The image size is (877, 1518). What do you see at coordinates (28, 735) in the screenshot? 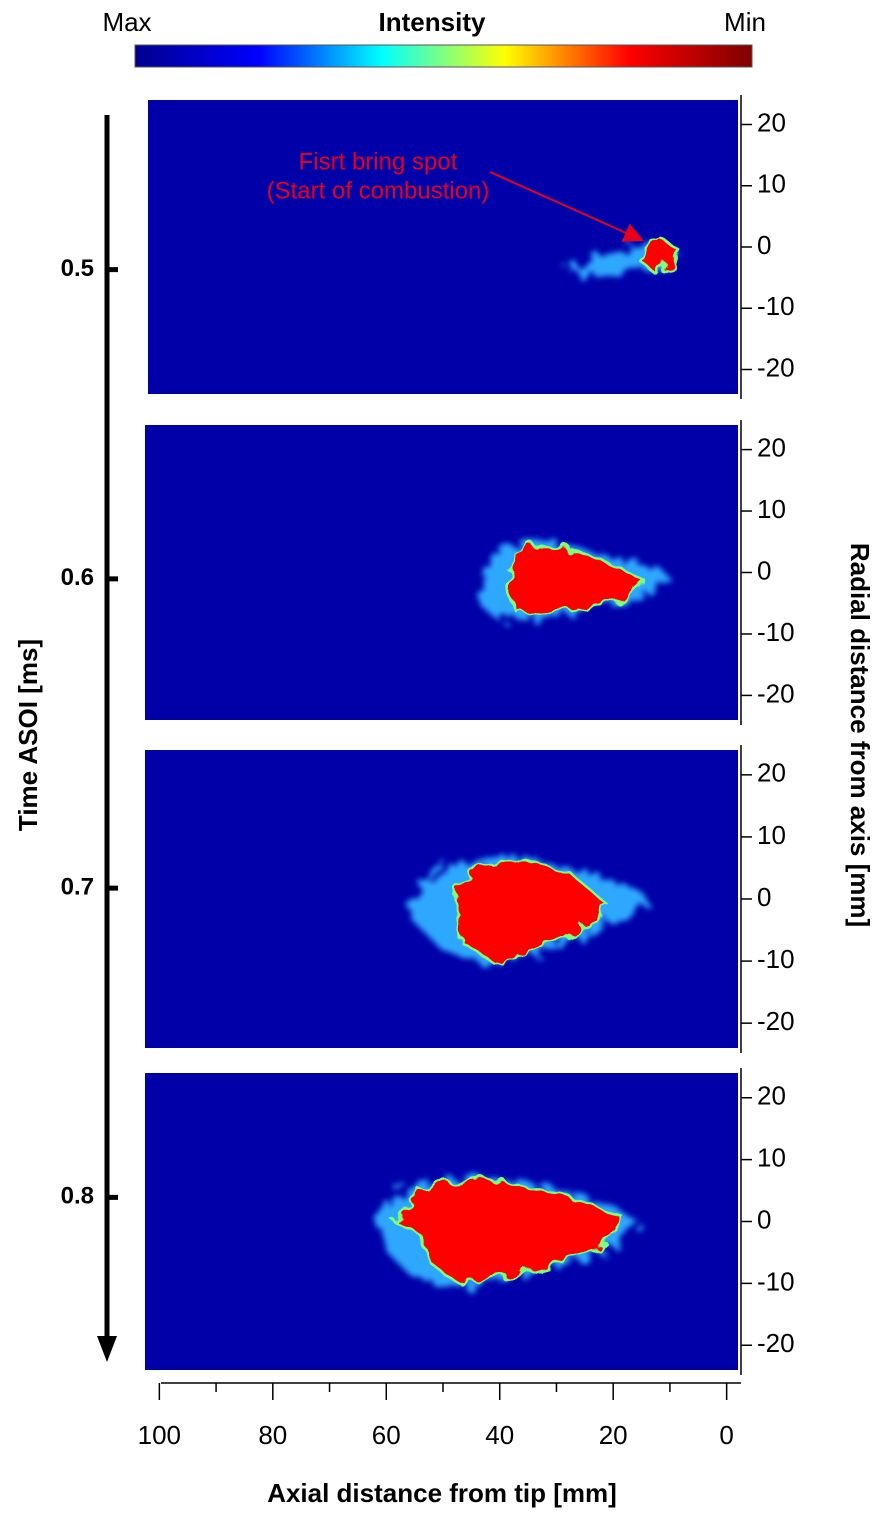
I see `time-axis-label: Time ASOI [ms]` at bounding box center [28, 735].